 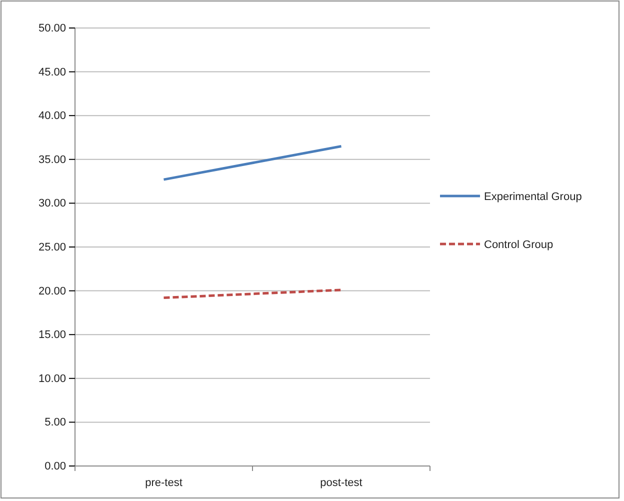 What do you see at coordinates (163, 482) in the screenshot?
I see `x-tick-label: pre-test` at bounding box center [163, 482].